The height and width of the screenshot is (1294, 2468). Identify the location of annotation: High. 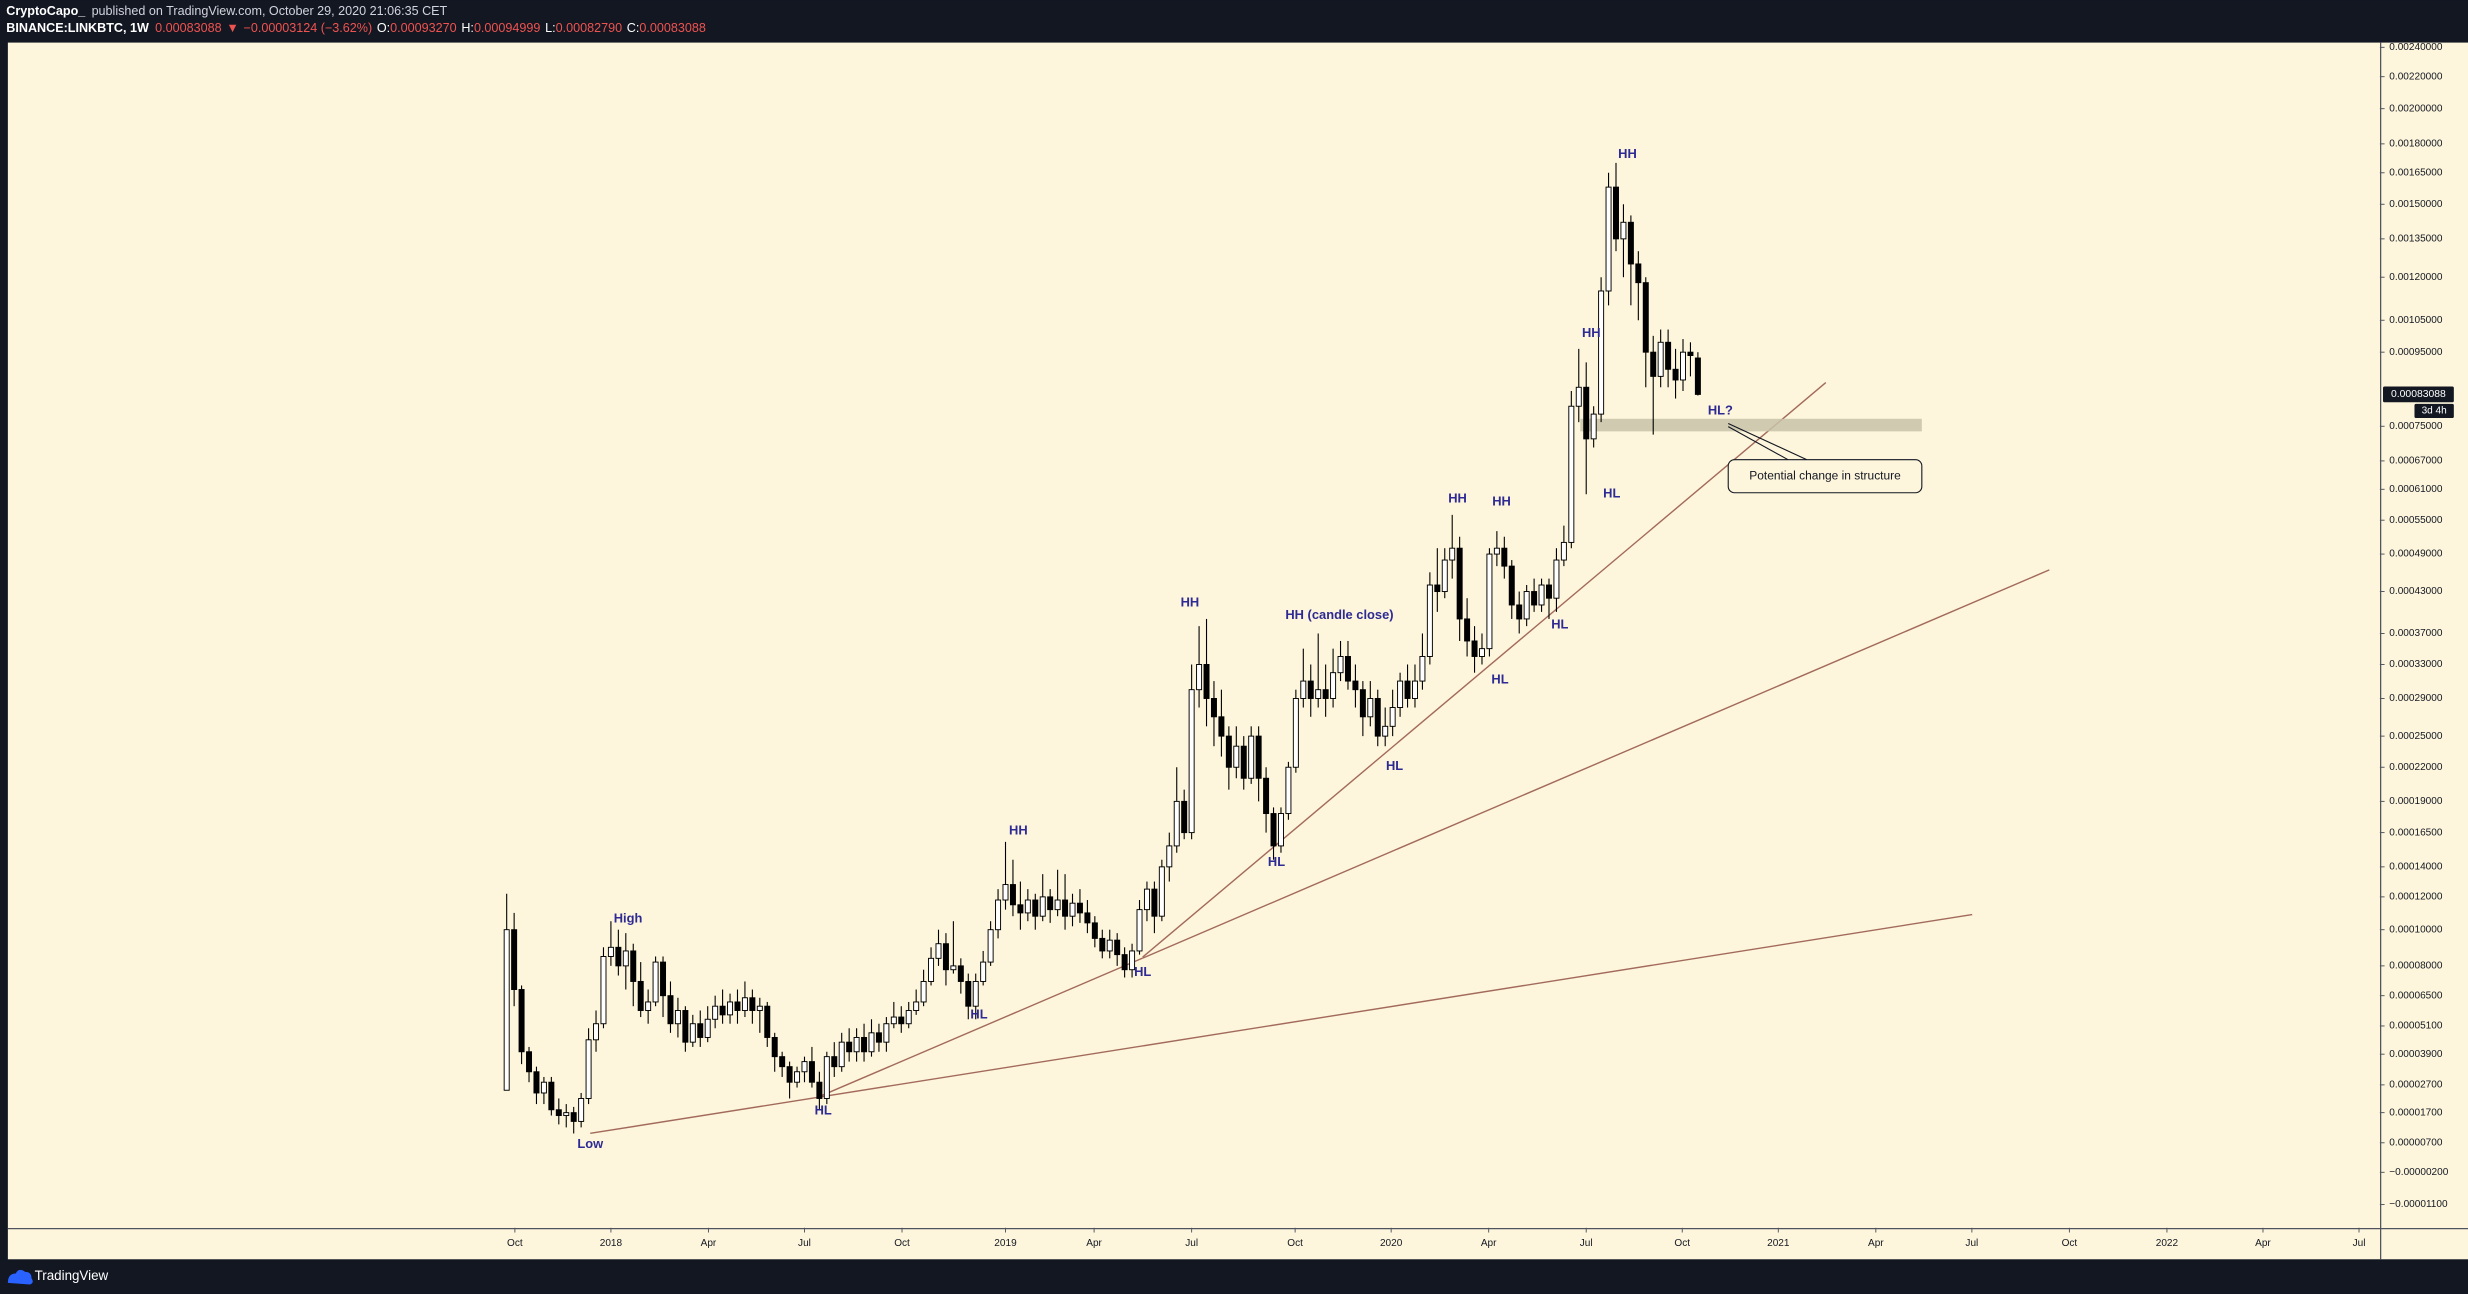
(628, 918).